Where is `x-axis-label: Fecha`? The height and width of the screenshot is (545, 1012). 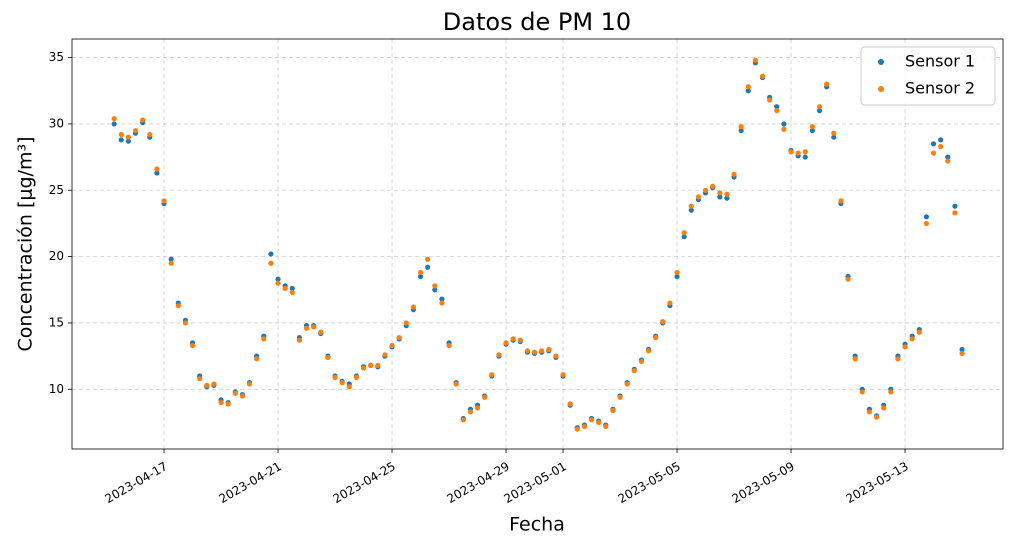 x-axis-label: Fecha is located at coordinates (537, 525).